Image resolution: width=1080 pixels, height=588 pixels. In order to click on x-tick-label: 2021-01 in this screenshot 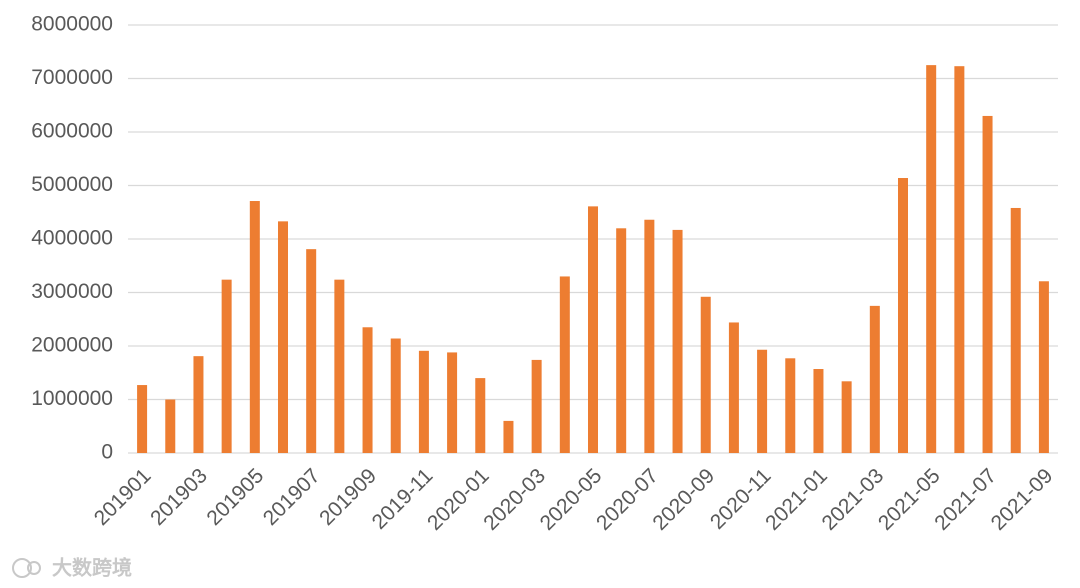, I will do `click(796, 499)`.